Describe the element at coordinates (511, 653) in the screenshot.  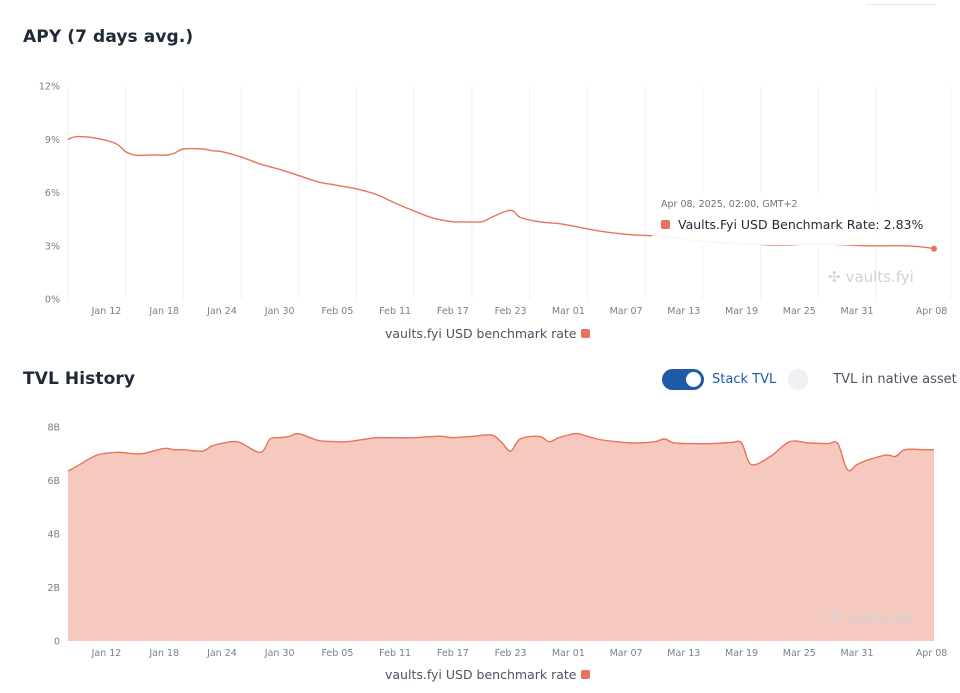
I see `tvl-x-tick-label: Feb 23` at that location.